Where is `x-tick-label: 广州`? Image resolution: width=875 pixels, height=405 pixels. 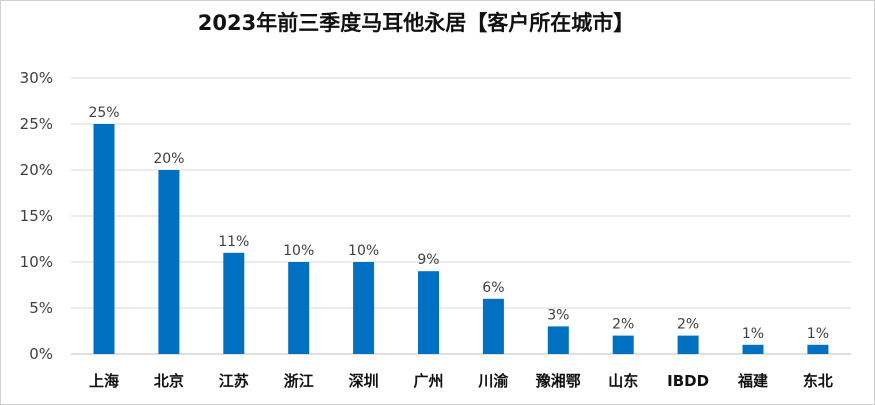 x-tick-label: 广州 is located at coordinates (428, 381).